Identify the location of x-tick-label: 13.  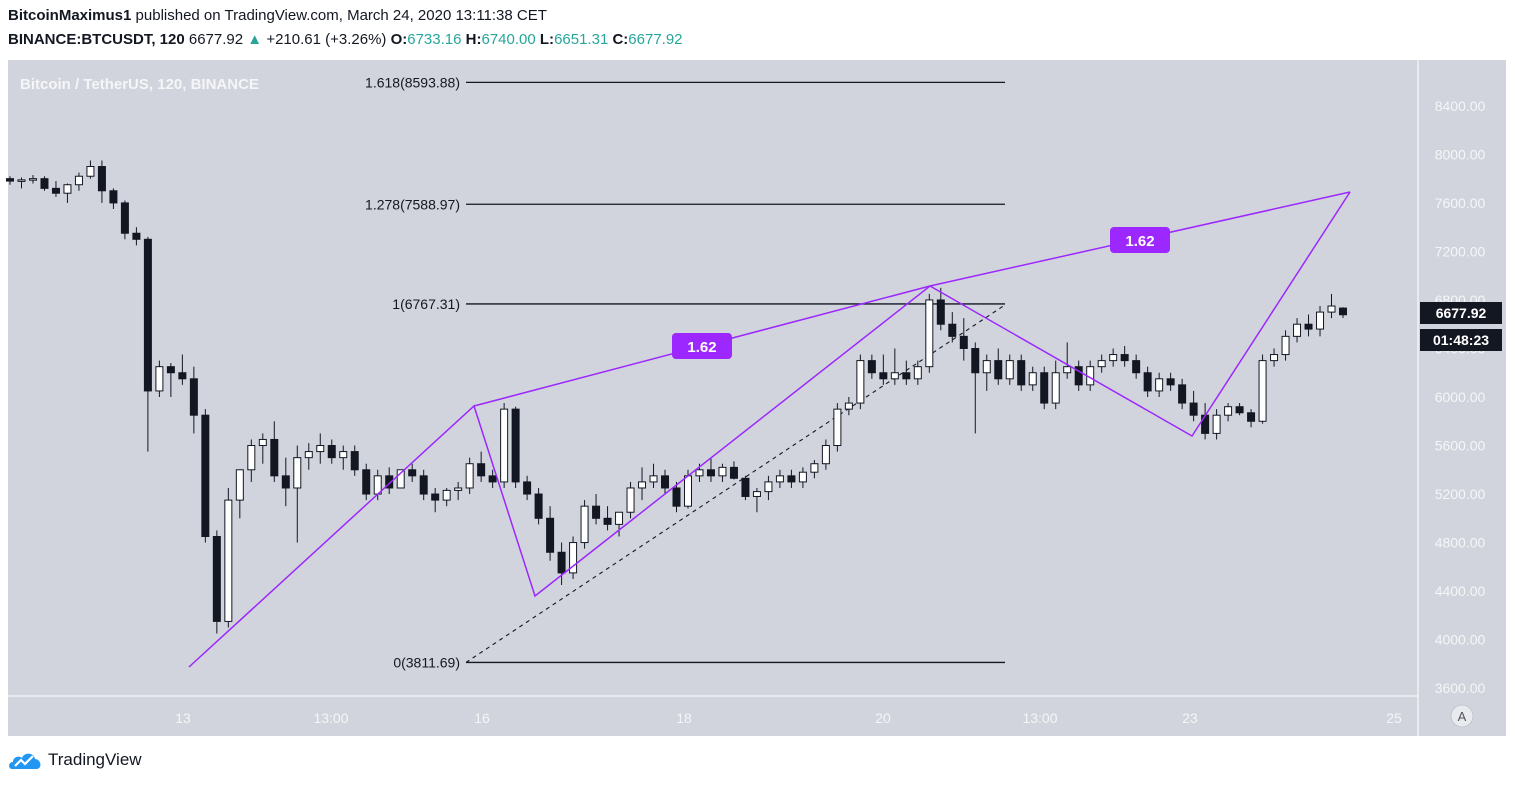
(183, 718).